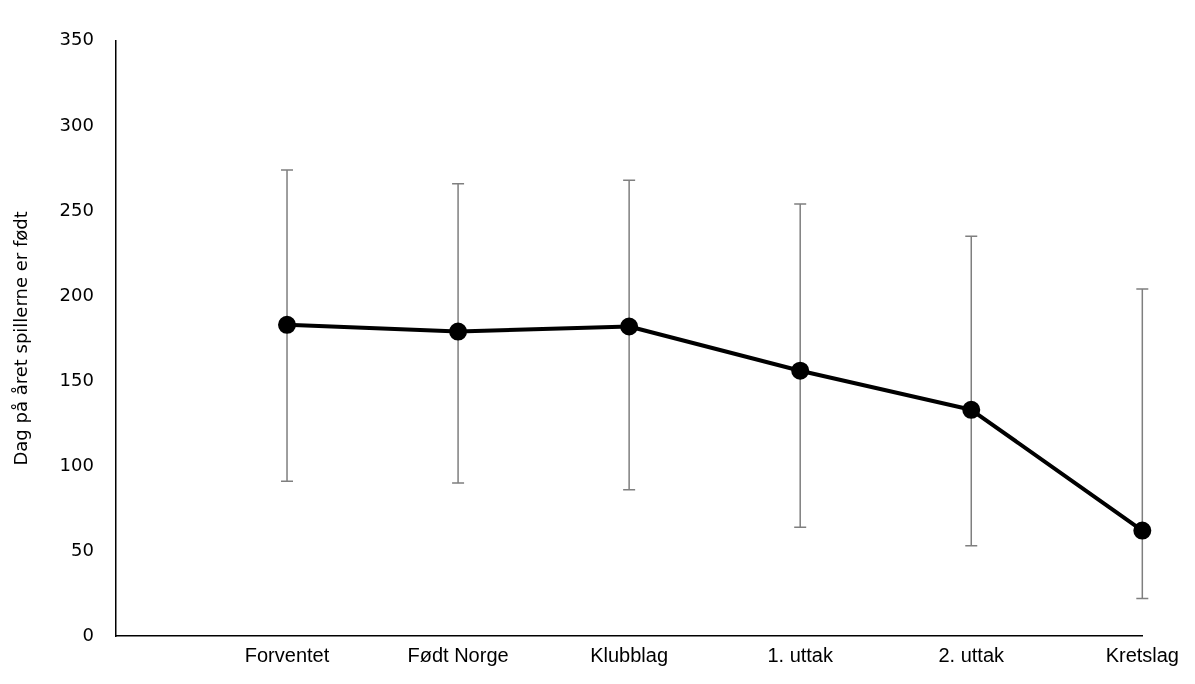  Describe the element at coordinates (76, 379) in the screenshot. I see `y-tick-label: 150` at that location.